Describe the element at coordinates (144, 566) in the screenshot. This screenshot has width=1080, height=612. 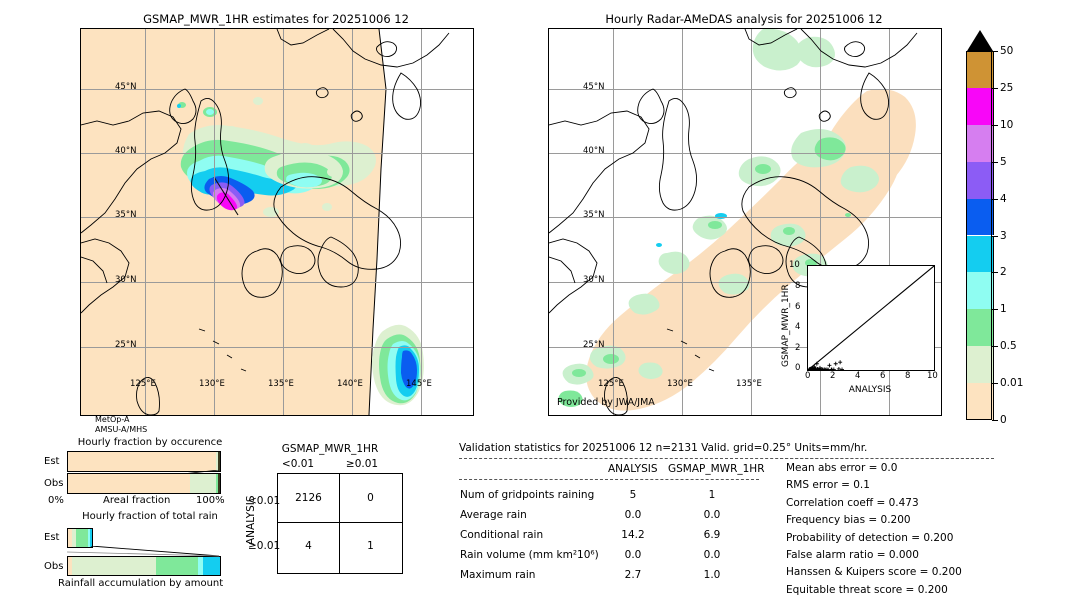
I see `totalrain-bar-obs` at that location.